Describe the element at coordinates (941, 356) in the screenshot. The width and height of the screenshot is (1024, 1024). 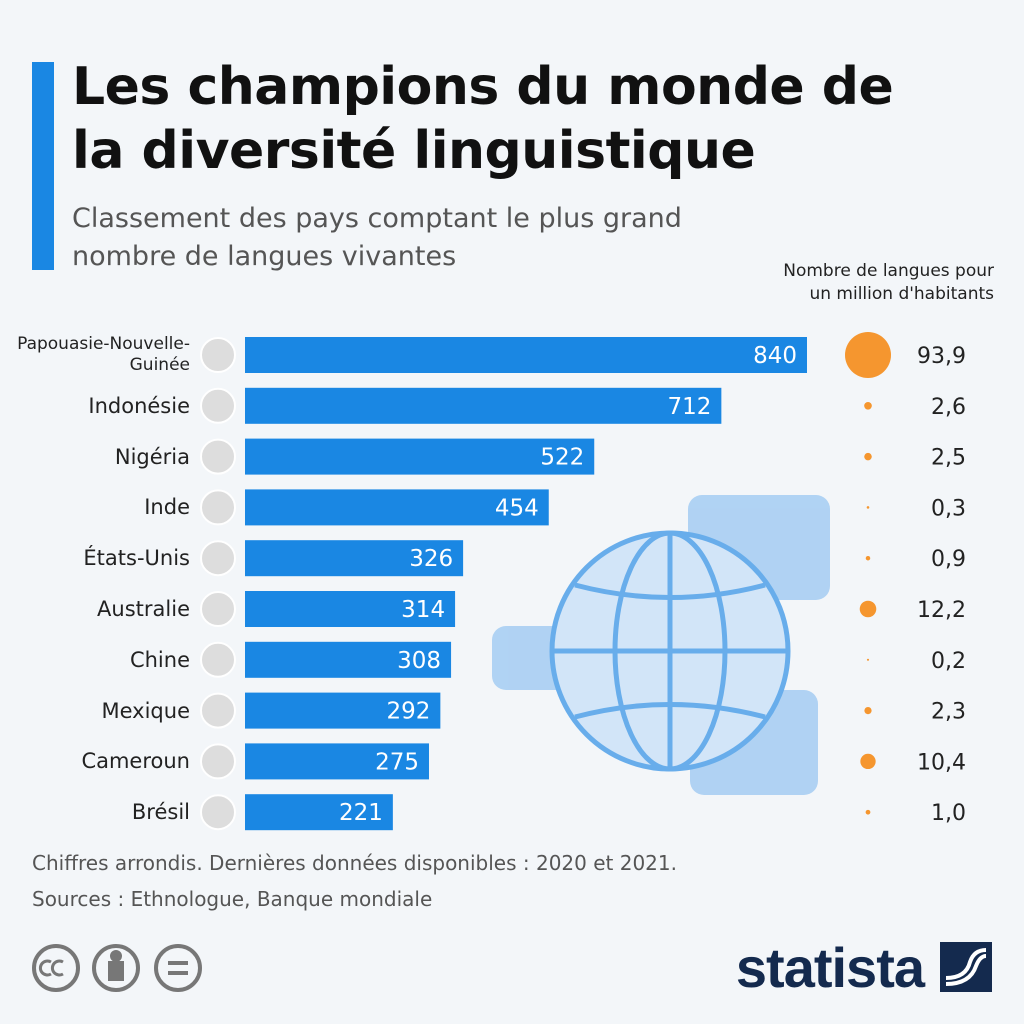
I see `bubble-value-label: 93,9` at that location.